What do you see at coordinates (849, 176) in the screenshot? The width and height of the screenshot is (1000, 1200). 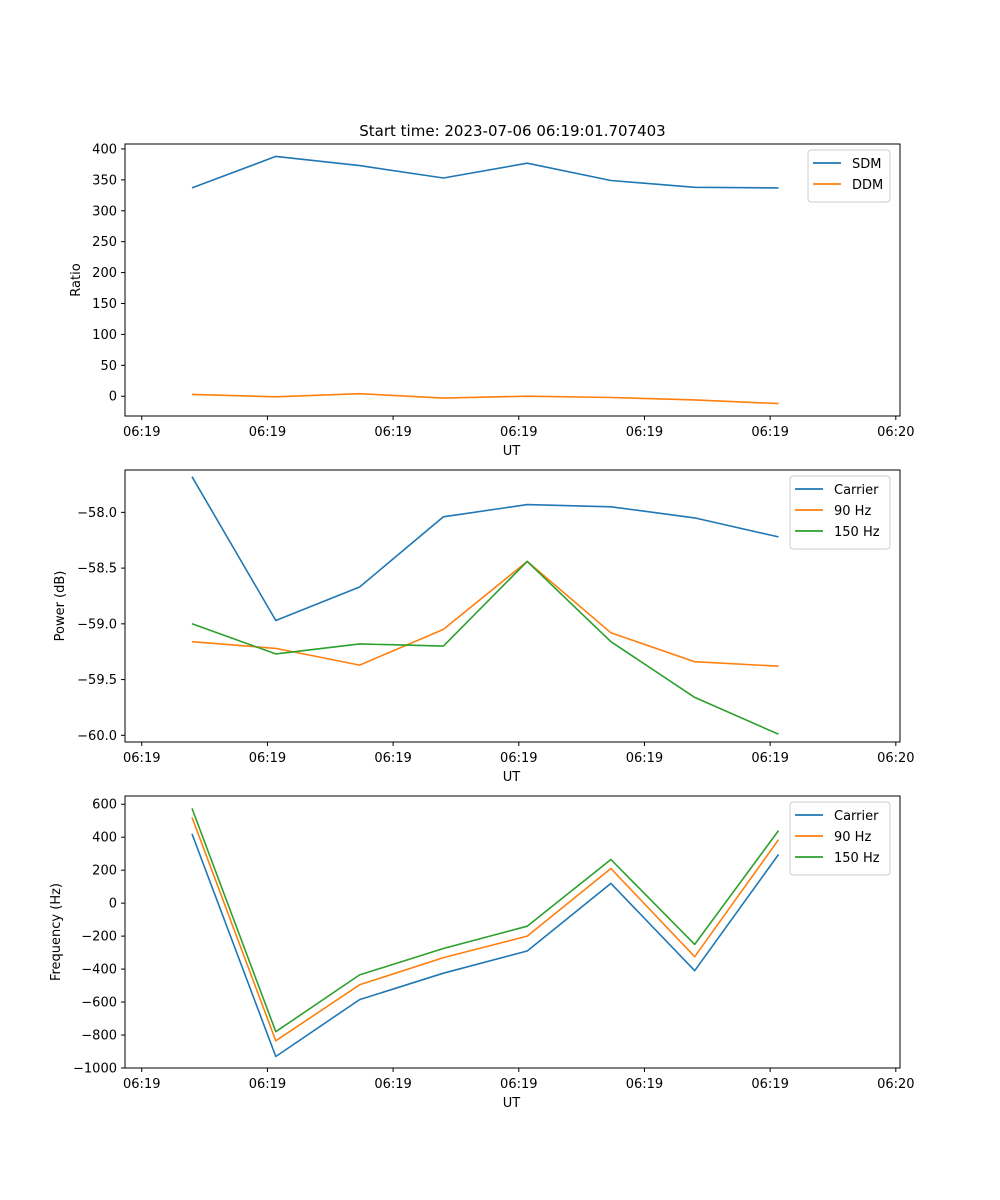 I see `legend: SDM DDM` at bounding box center [849, 176].